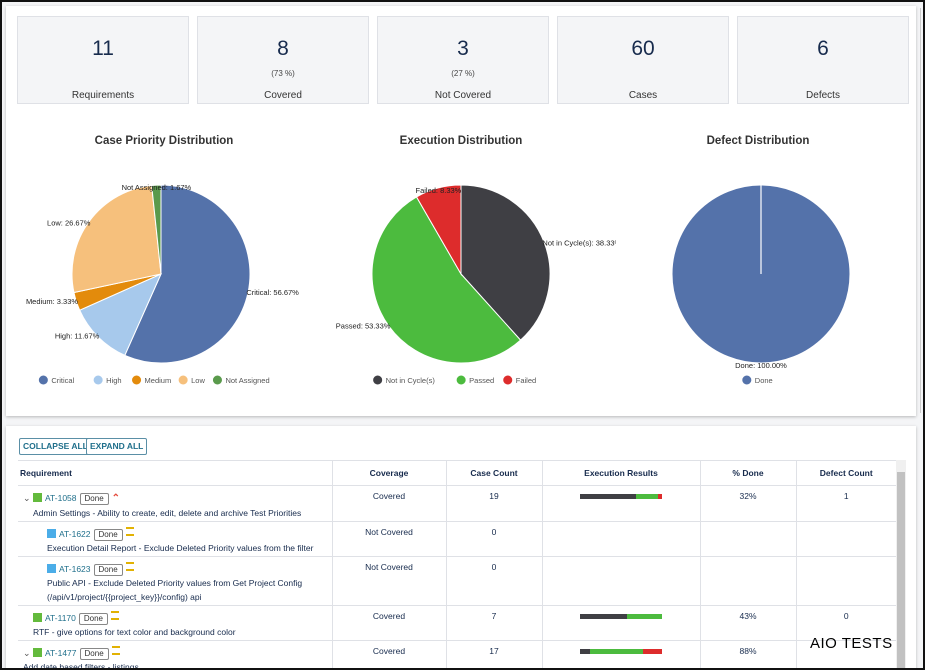  Describe the element at coordinates (60, 618) in the screenshot. I see `issue-key-link: AT-1170` at that location.